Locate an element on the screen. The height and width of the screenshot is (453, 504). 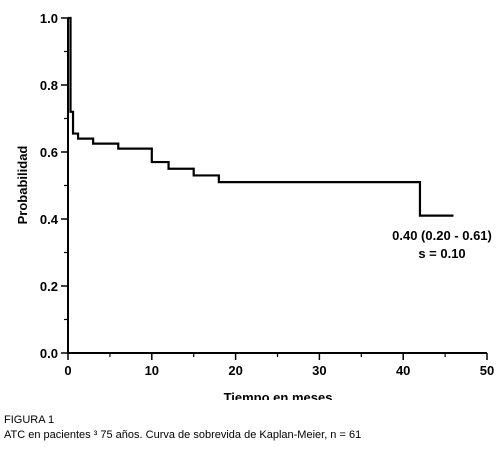
x-tick-label: 20 is located at coordinates (235, 370).